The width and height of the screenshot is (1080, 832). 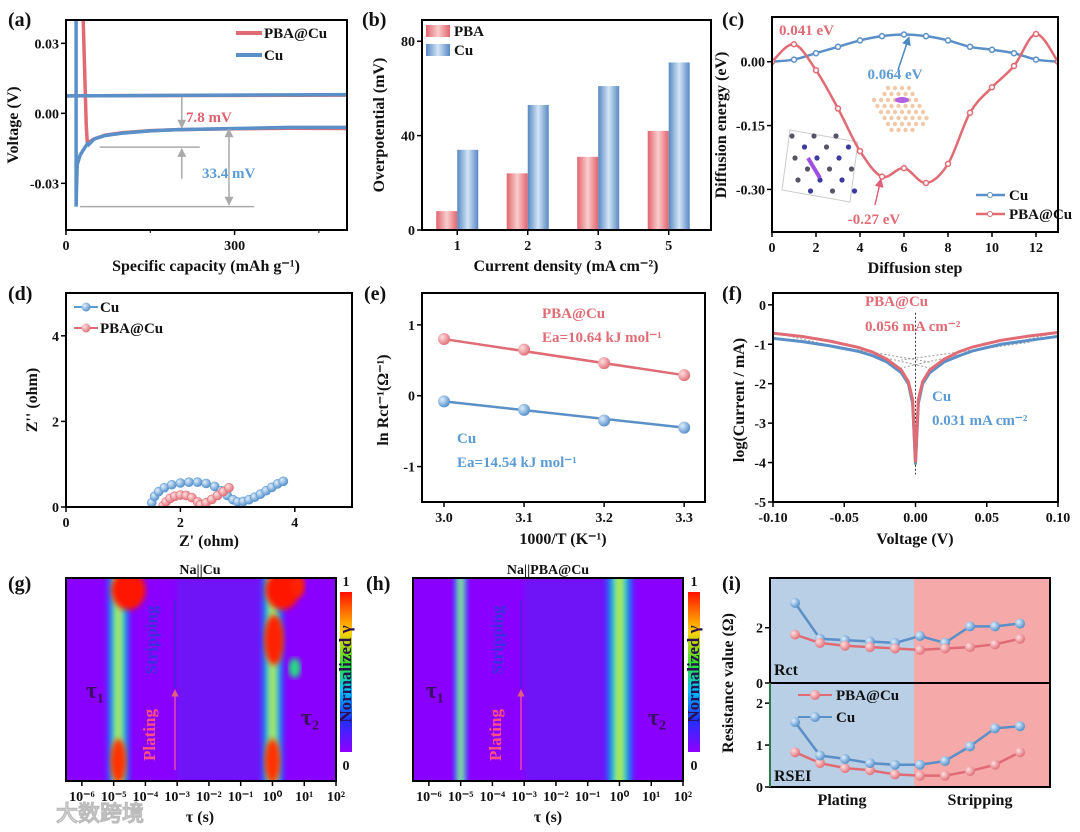 I want to click on plating-phase-label: Plating, so click(x=842, y=800).